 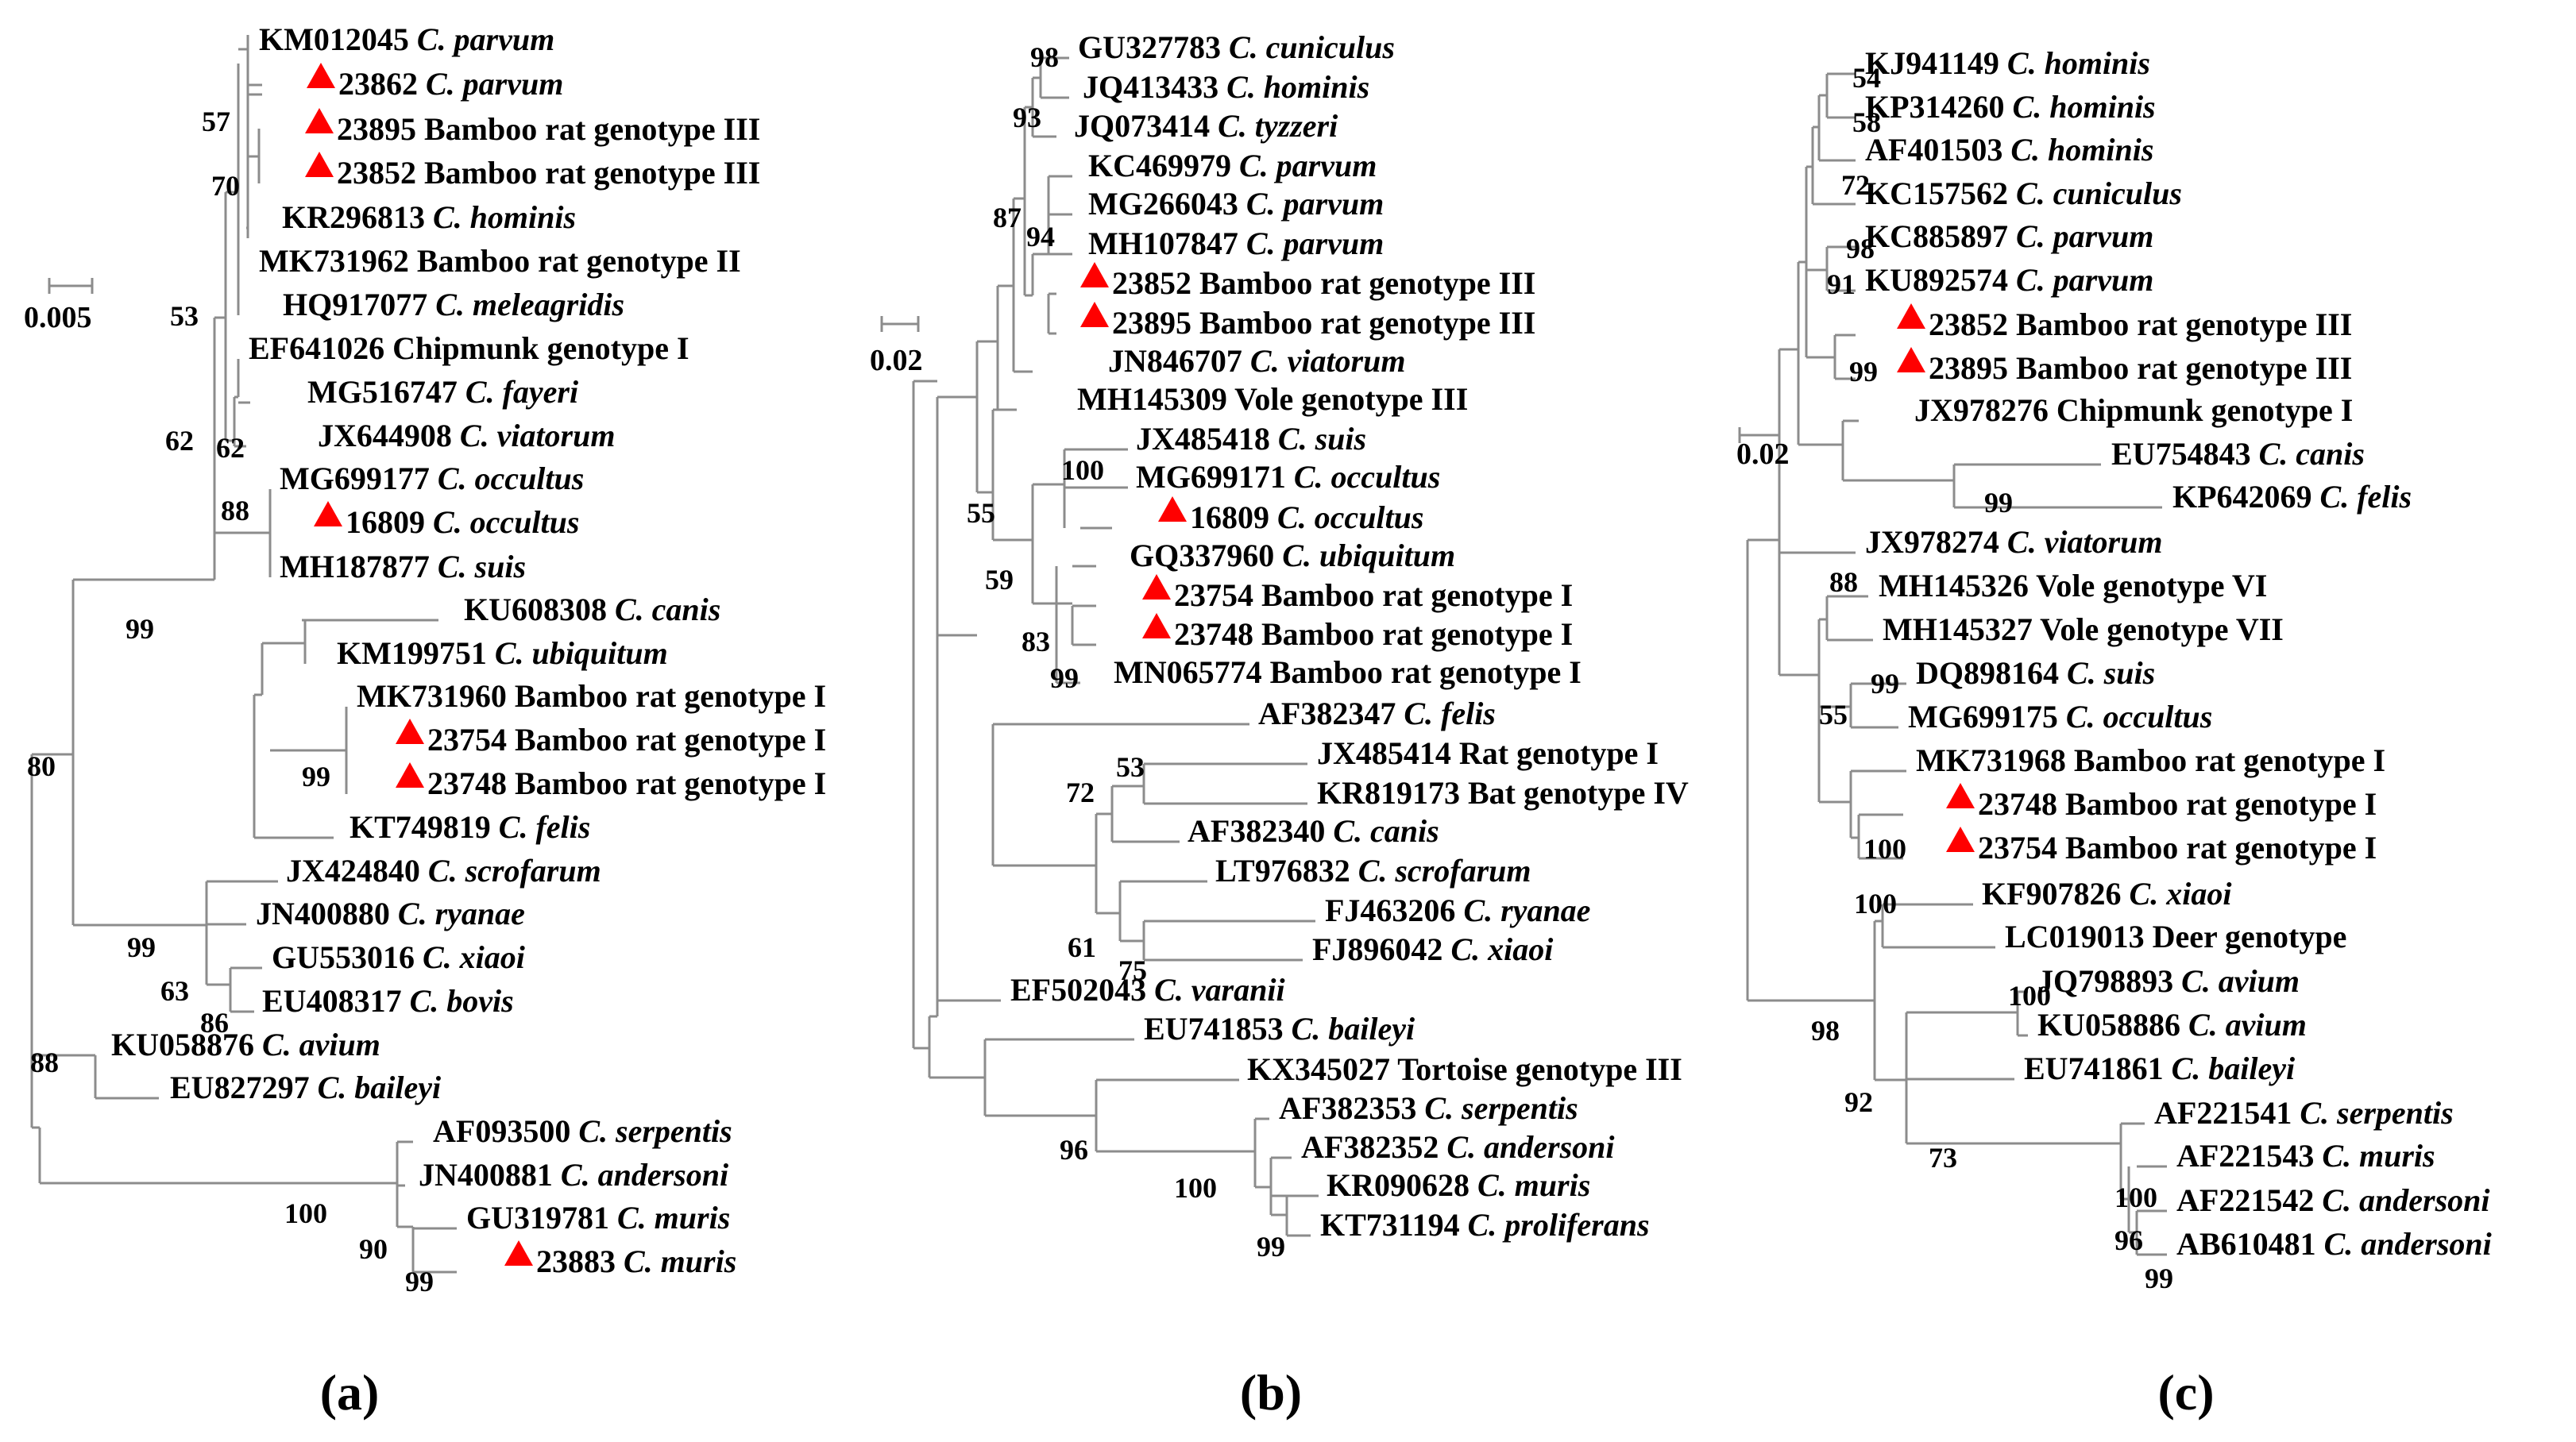 I want to click on taxon-accession: EU754843, so click(x=2185, y=454).